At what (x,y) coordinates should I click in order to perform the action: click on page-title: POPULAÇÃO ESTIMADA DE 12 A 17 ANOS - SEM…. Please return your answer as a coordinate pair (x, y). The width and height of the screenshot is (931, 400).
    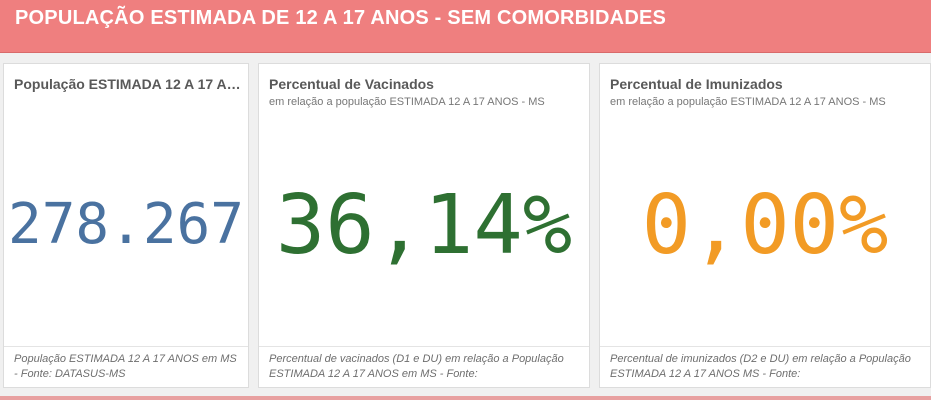
    Looking at the image, I should click on (341, 18).